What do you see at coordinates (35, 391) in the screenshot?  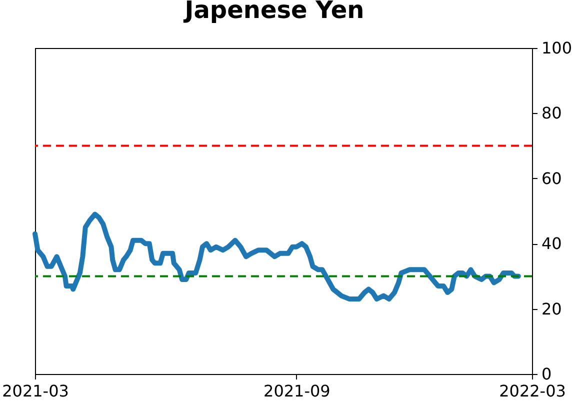 I see `x-tick-label: 2021-03` at bounding box center [35, 391].